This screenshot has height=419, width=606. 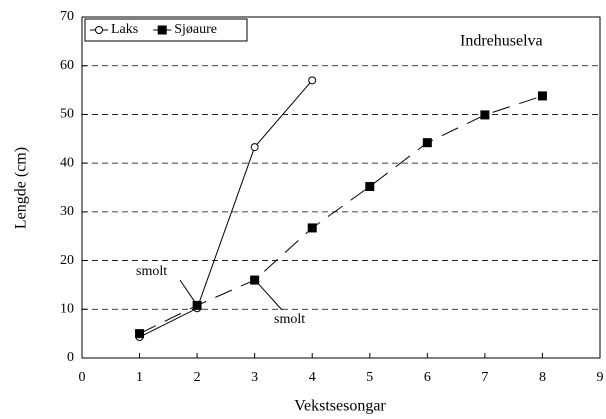 I want to click on x-tick-label: 8, so click(x=542, y=377).